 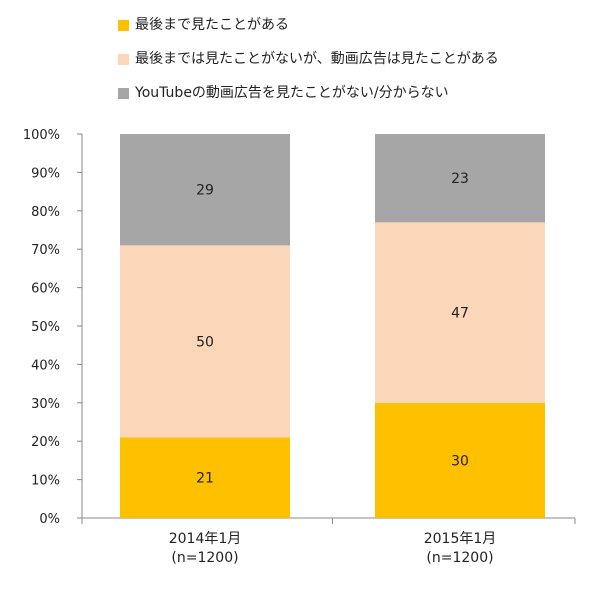 I want to click on legend-swatch-seen-ads, so click(x=123, y=59).